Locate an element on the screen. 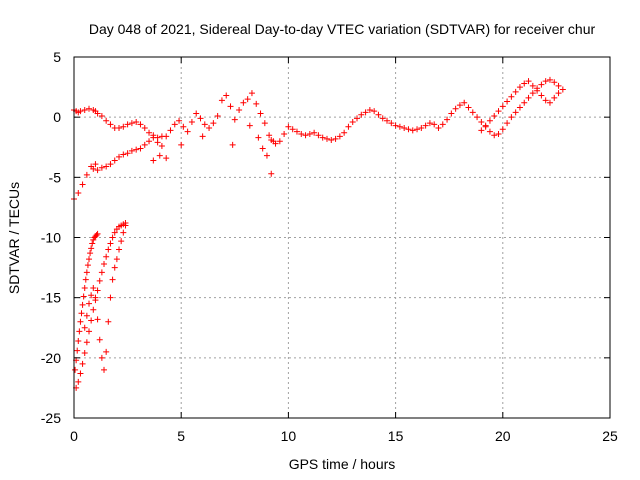 This screenshot has width=640, height=480. y-tick-label: 0 is located at coordinates (57, 117).